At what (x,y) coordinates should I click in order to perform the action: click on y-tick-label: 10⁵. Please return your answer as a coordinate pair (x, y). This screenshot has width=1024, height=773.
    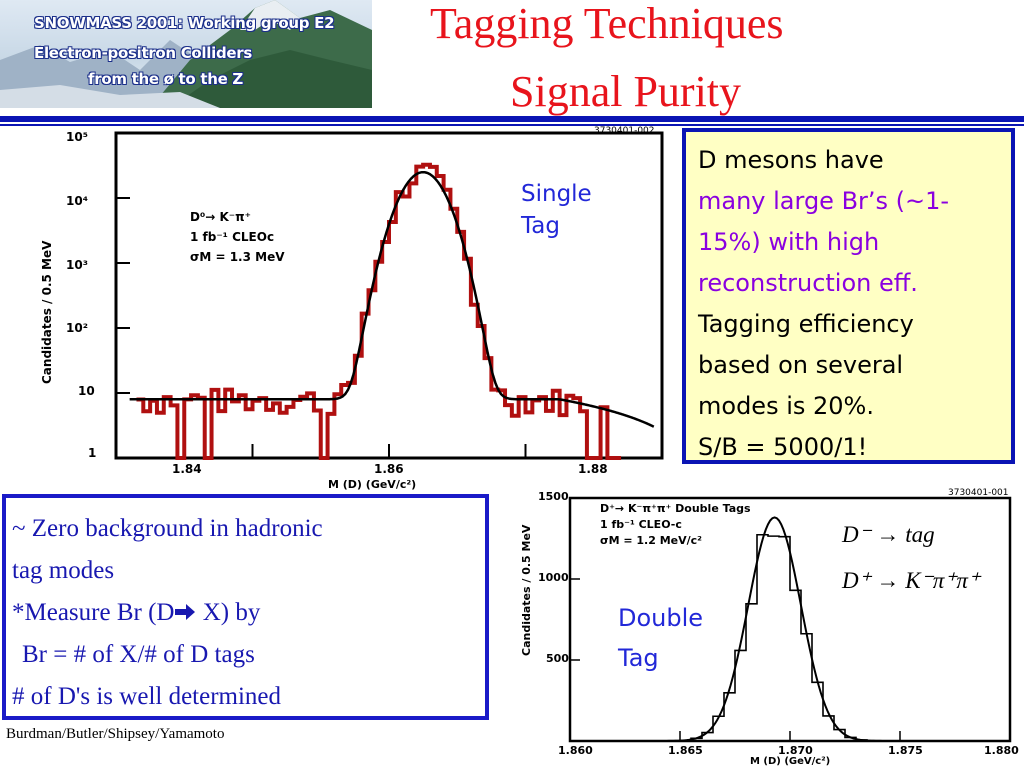
    Looking at the image, I should click on (77, 137).